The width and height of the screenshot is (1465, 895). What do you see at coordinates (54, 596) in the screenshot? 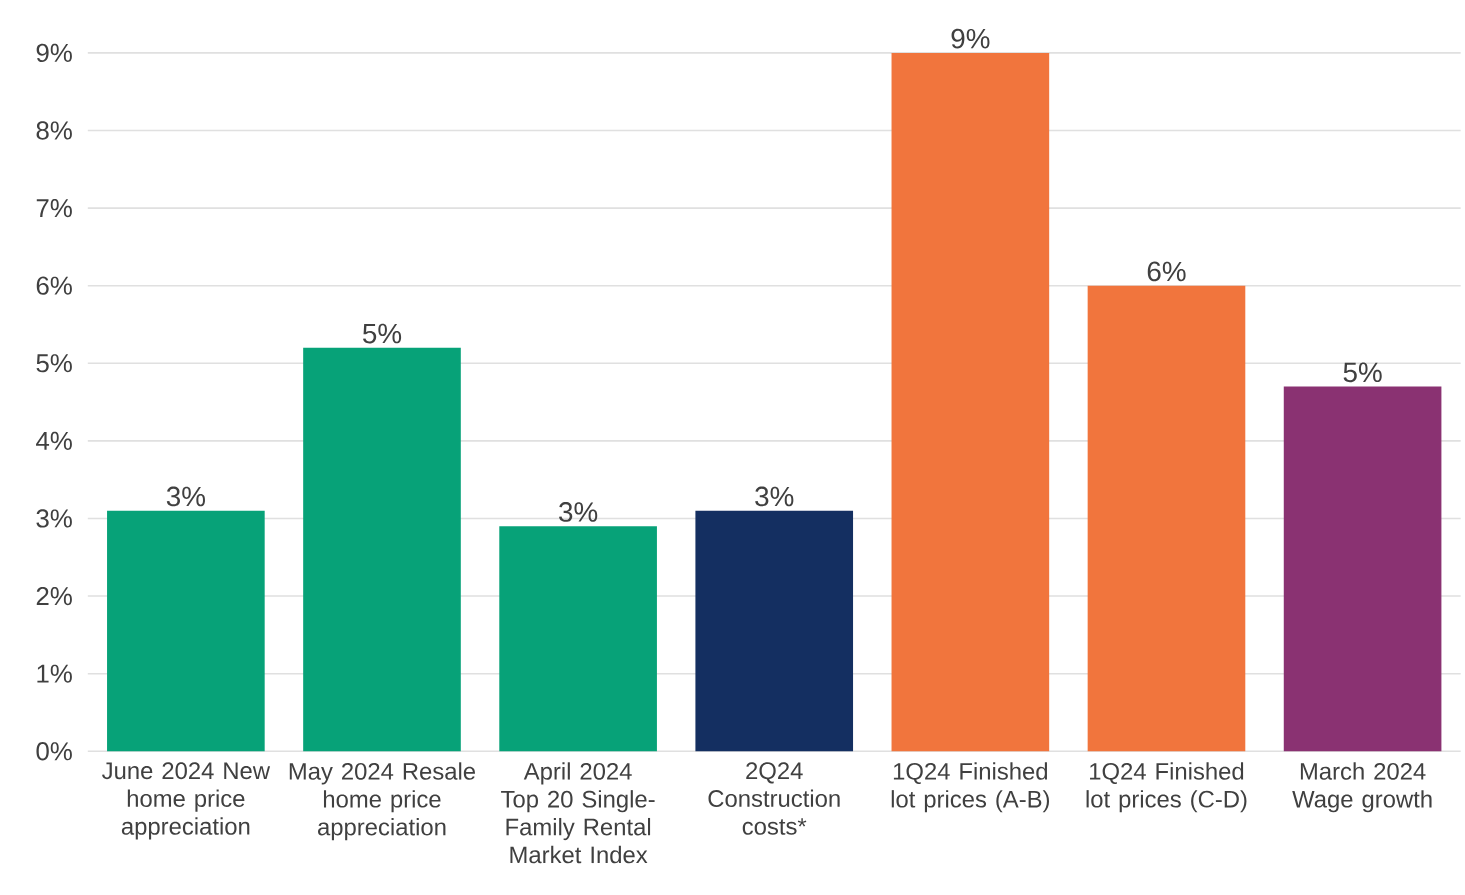
I see `y-tick-label: 2%` at bounding box center [54, 596].